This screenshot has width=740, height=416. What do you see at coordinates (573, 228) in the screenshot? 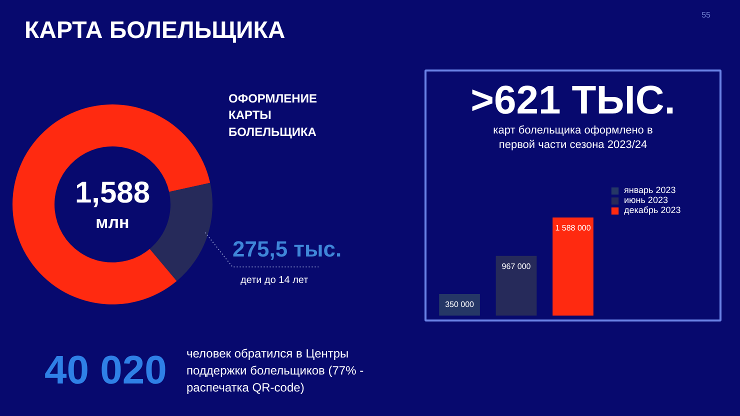
I see `data-label: 1 588 000` at bounding box center [573, 228].